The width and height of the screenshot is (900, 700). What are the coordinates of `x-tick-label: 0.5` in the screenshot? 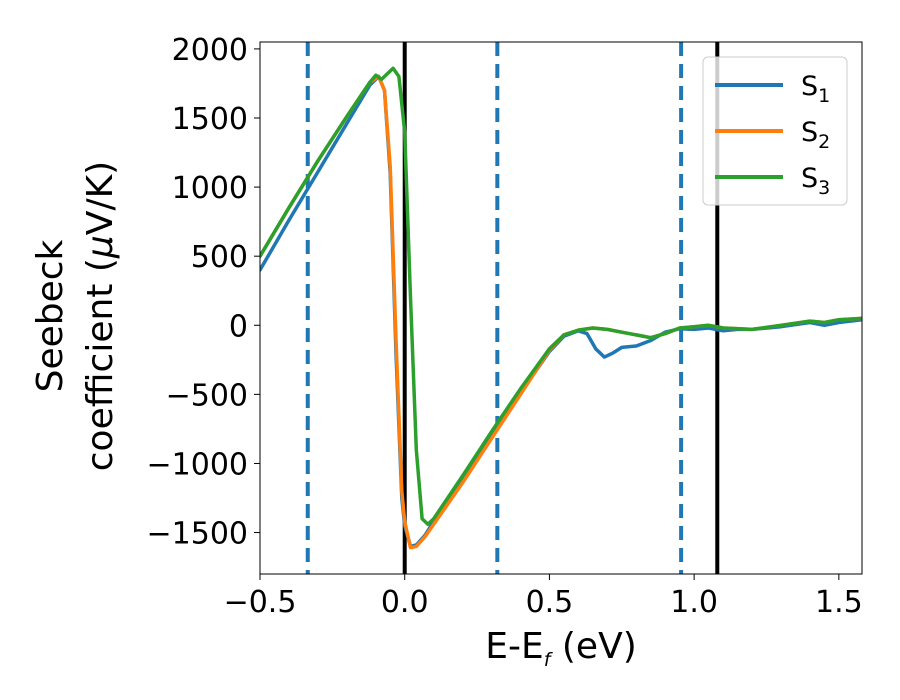 It's located at (550, 602).